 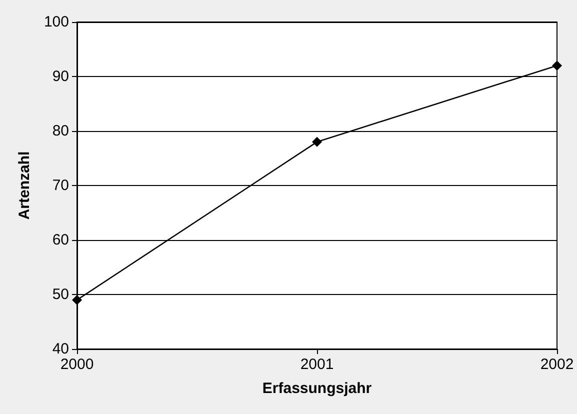 I want to click on x-axis-title: Erfassungsjahr, so click(x=317, y=388).